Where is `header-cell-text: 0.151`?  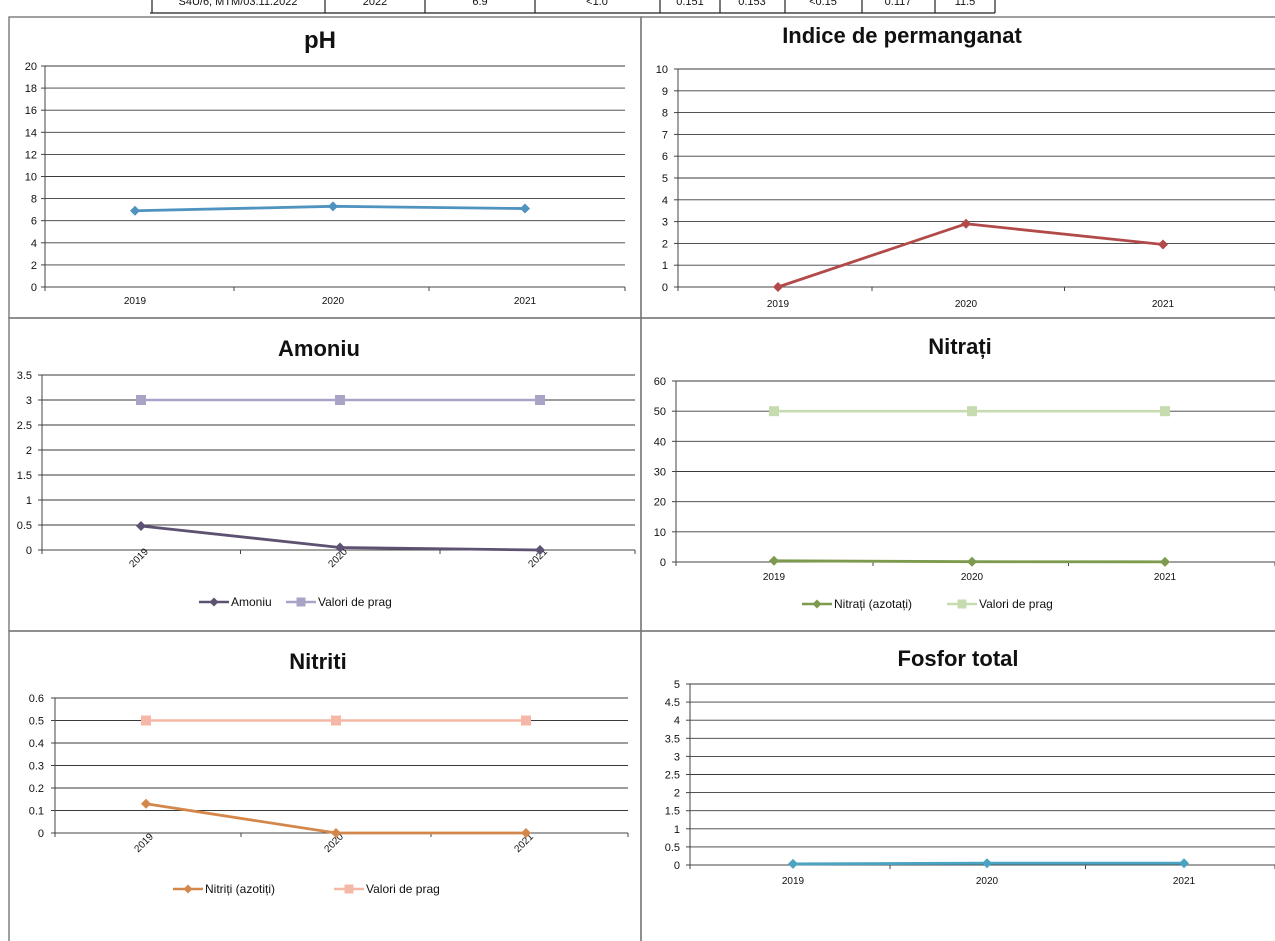 header-cell-text: 0.151 is located at coordinates (690, 4).